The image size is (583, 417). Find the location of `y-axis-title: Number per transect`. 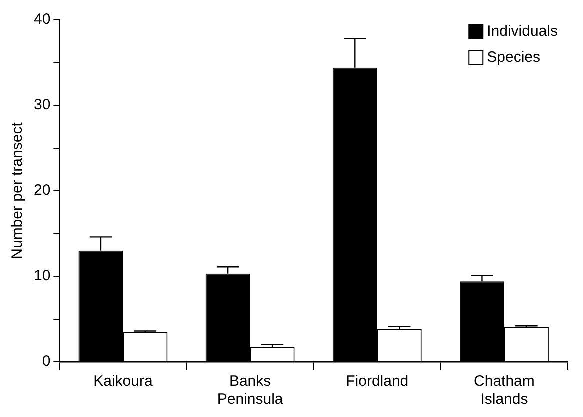

y-axis-title: Number per transect is located at coordinates (17, 191).